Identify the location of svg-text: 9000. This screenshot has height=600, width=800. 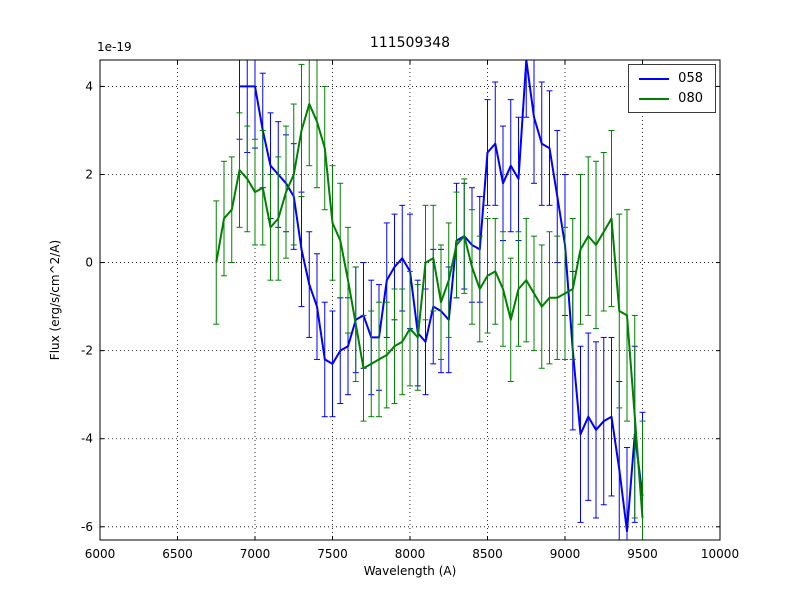
(565, 554).